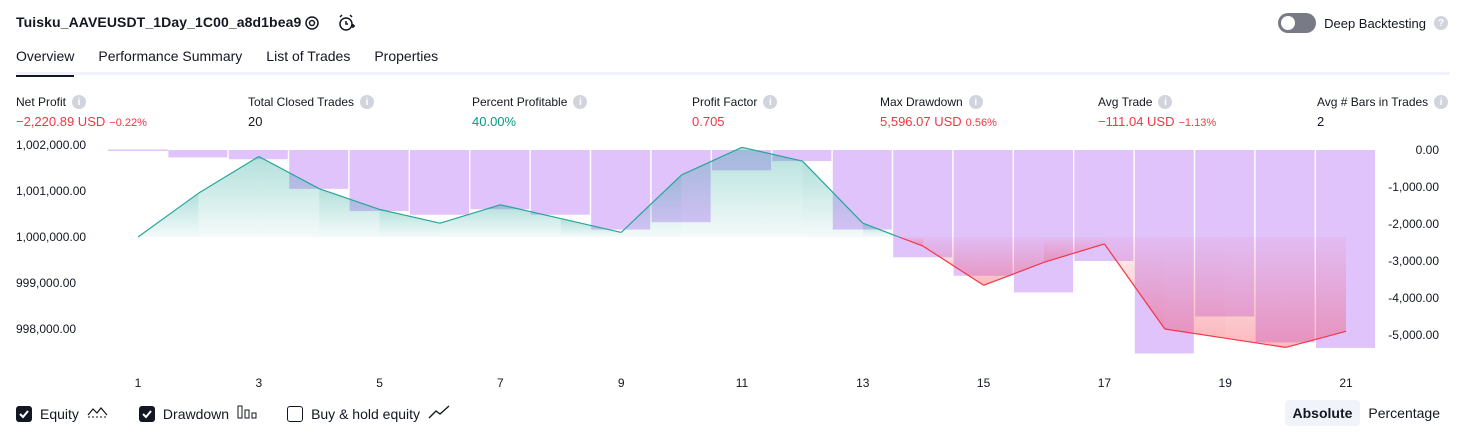 The height and width of the screenshot is (438, 1466). Describe the element at coordinates (61, 121) in the screenshot. I see `metric-value: −2,220.89 USD` at that location.